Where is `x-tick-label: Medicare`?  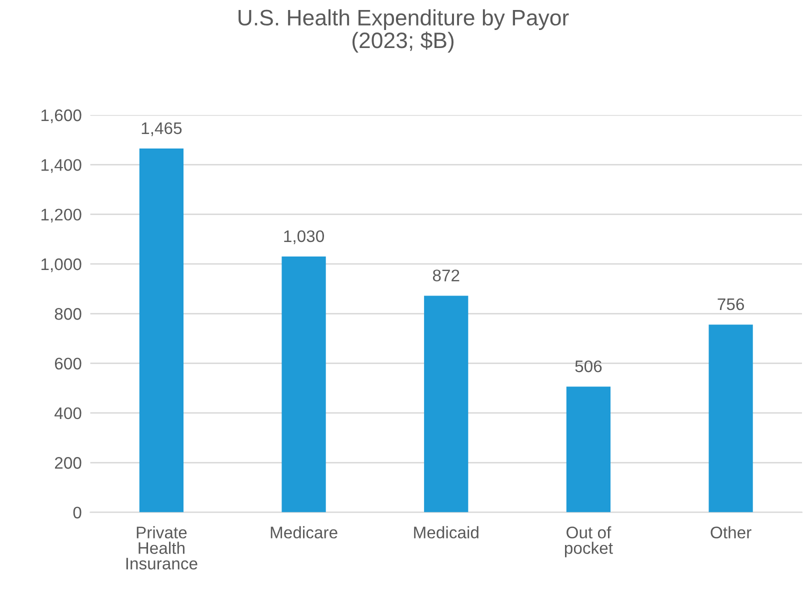 x-tick-label: Medicare is located at coordinates (304, 532).